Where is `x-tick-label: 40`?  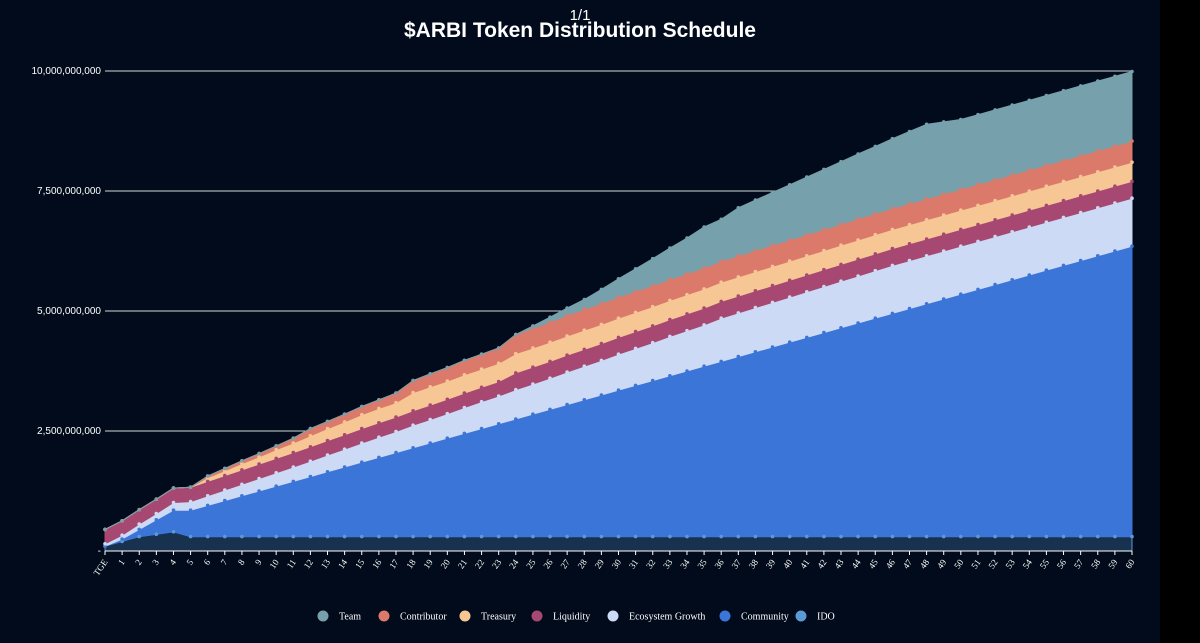 x-tick-label: 40 is located at coordinates (788, 564).